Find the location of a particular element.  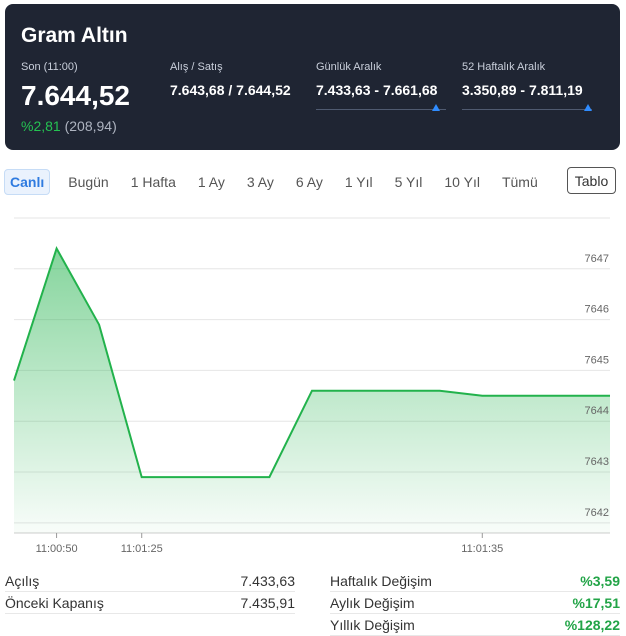

stat-value: %128,22 is located at coordinates (592, 624).